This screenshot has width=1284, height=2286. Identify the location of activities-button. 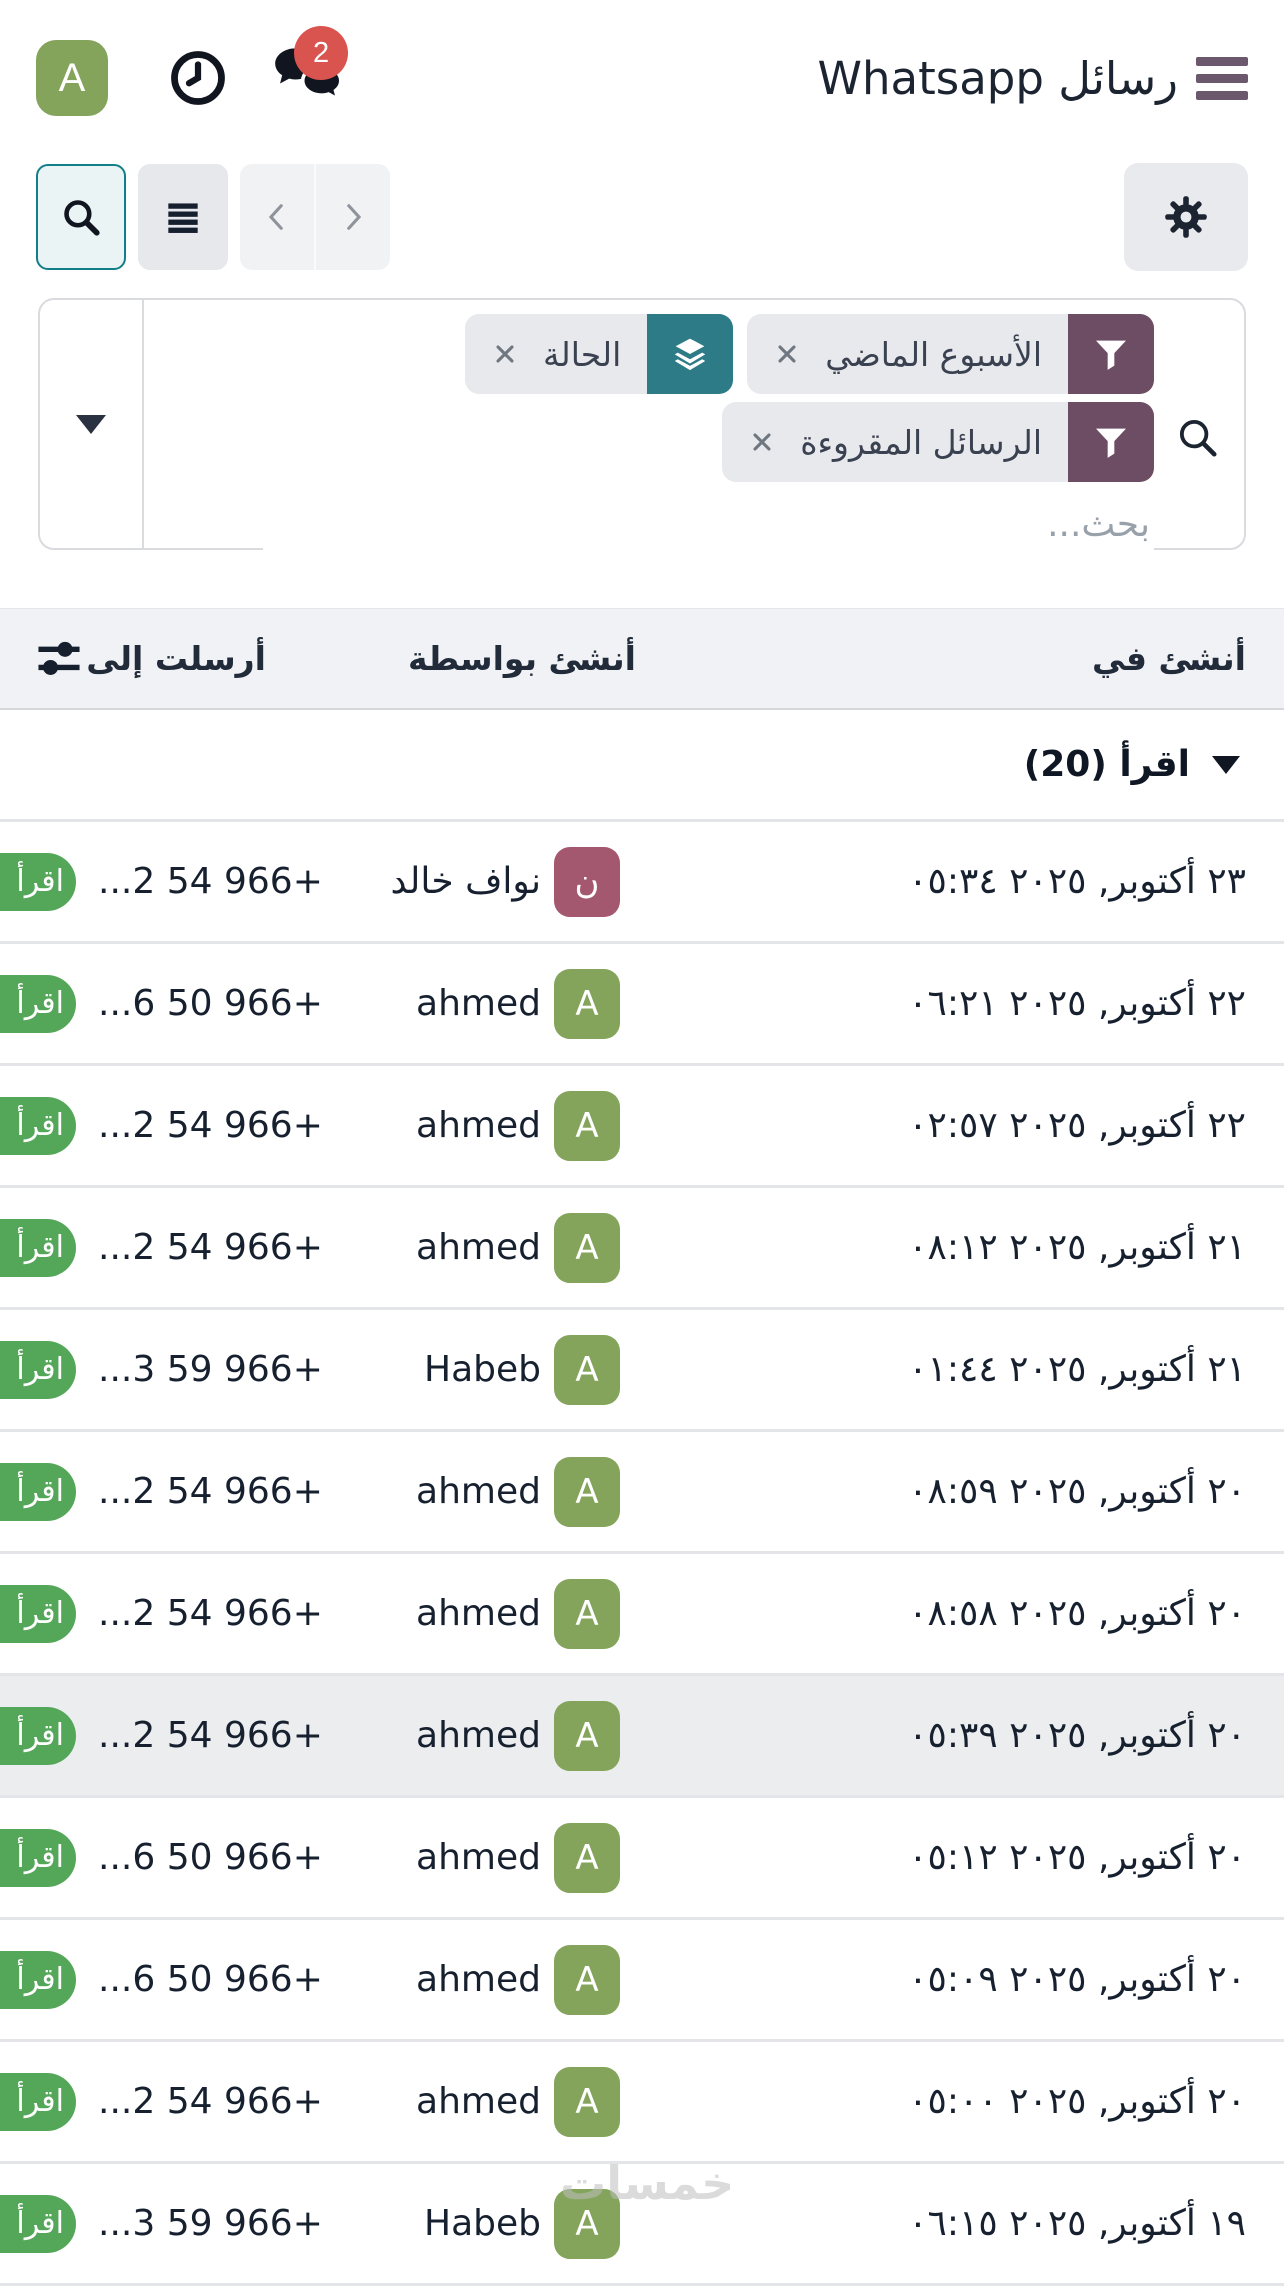
(198, 78).